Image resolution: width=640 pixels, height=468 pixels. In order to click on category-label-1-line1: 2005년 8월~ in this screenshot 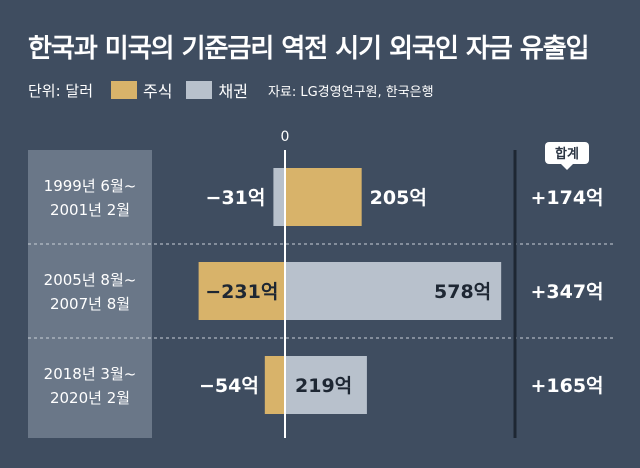, I will do `click(90, 280)`.